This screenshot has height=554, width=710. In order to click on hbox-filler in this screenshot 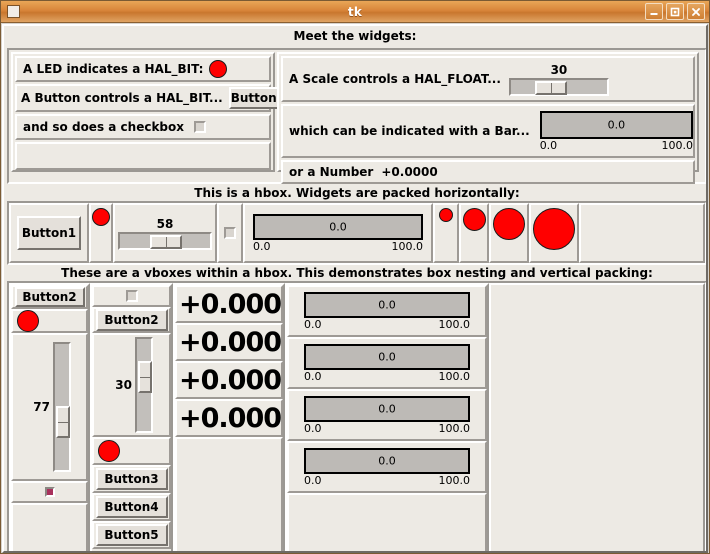, I will do `click(642, 233)`.